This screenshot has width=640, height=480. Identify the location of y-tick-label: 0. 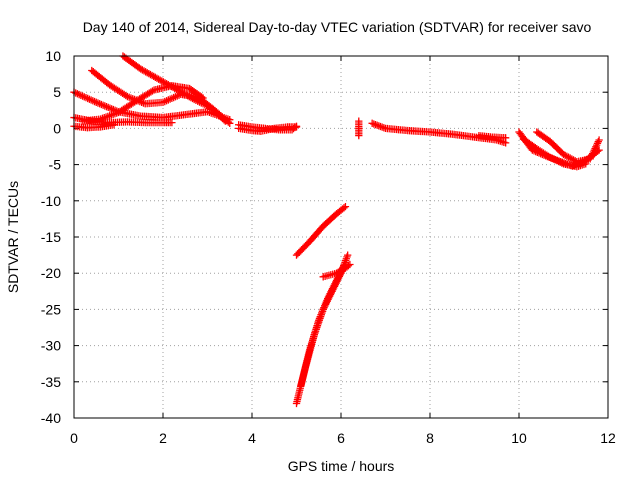
(57, 128).